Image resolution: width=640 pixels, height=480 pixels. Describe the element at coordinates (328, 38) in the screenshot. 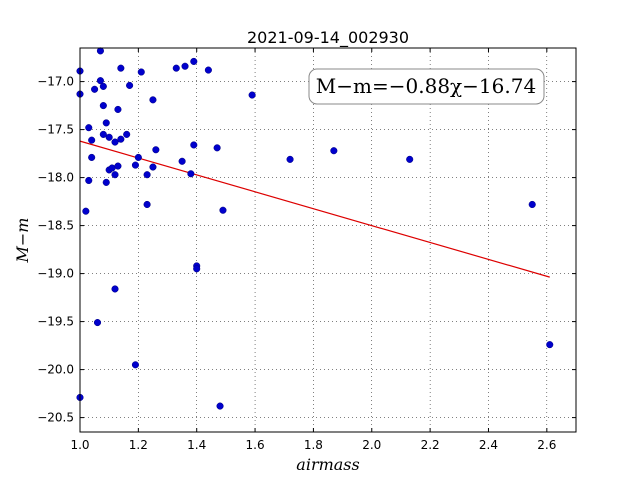

I see `chart-title: 2021-09-14_002930` at that location.